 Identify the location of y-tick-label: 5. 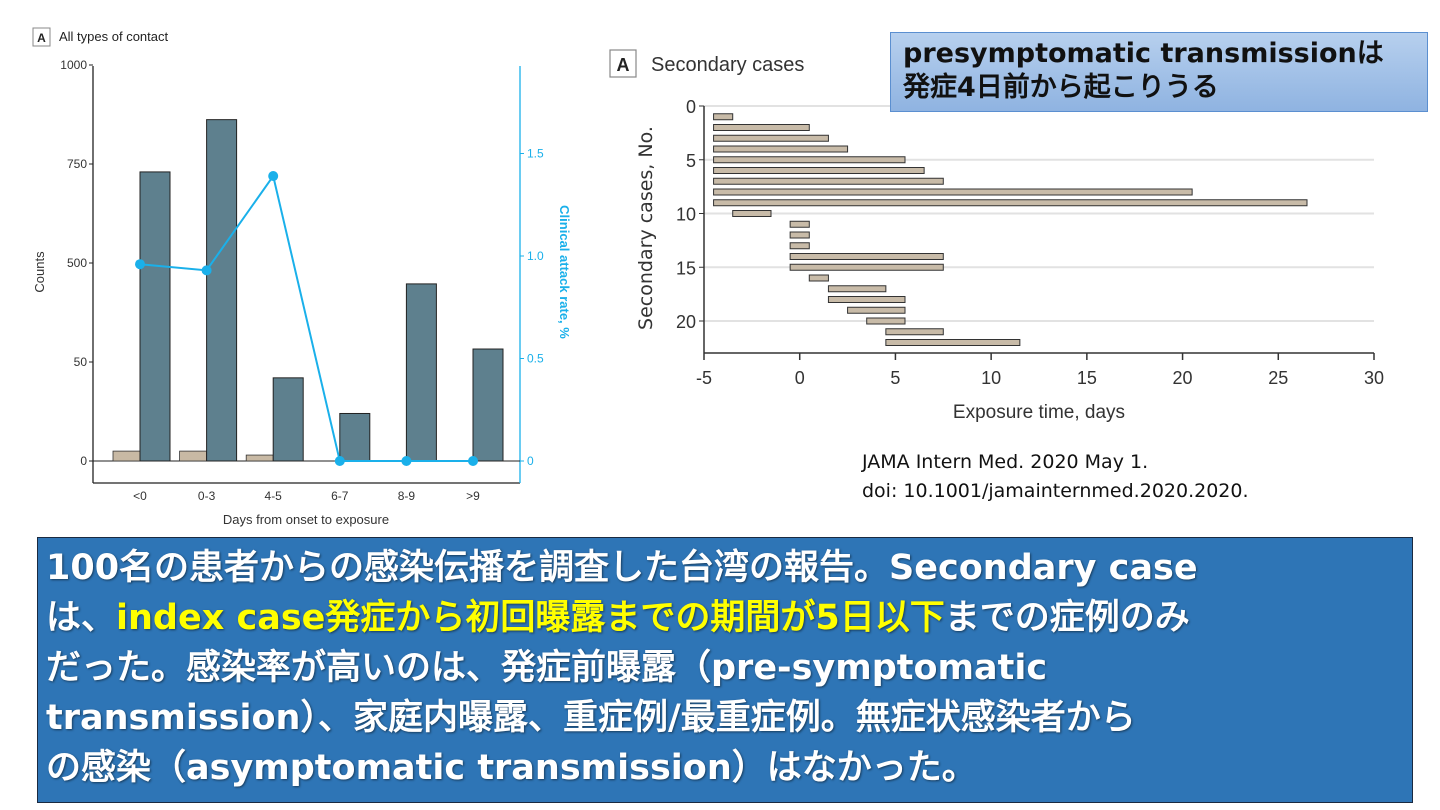
(691, 161).